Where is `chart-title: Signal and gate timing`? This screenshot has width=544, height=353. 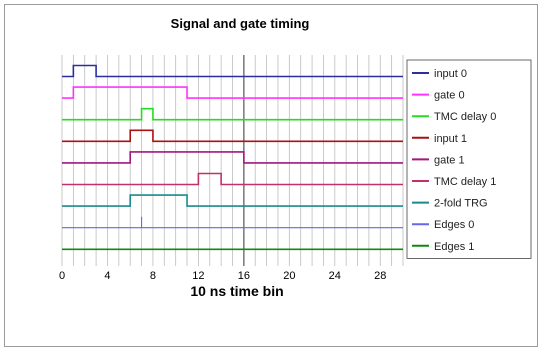 chart-title: Signal and gate timing is located at coordinates (240, 23).